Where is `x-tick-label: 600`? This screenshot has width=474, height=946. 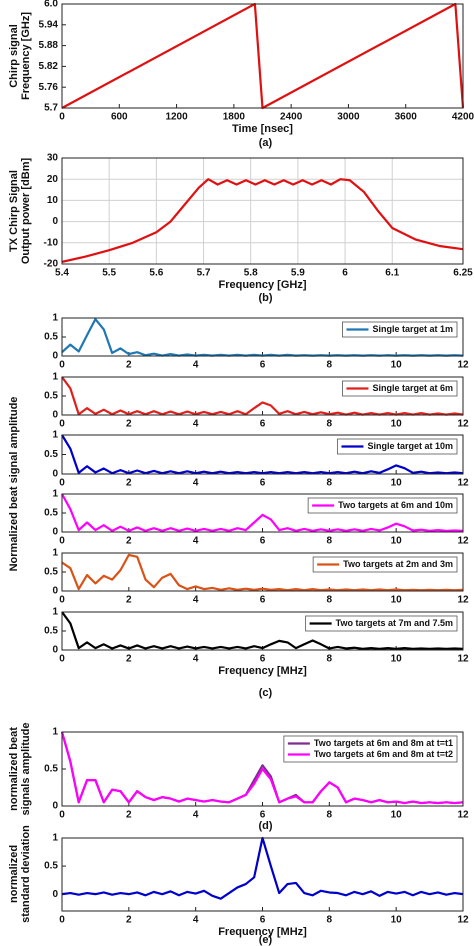
x-tick-label: 600 is located at coordinates (119, 117).